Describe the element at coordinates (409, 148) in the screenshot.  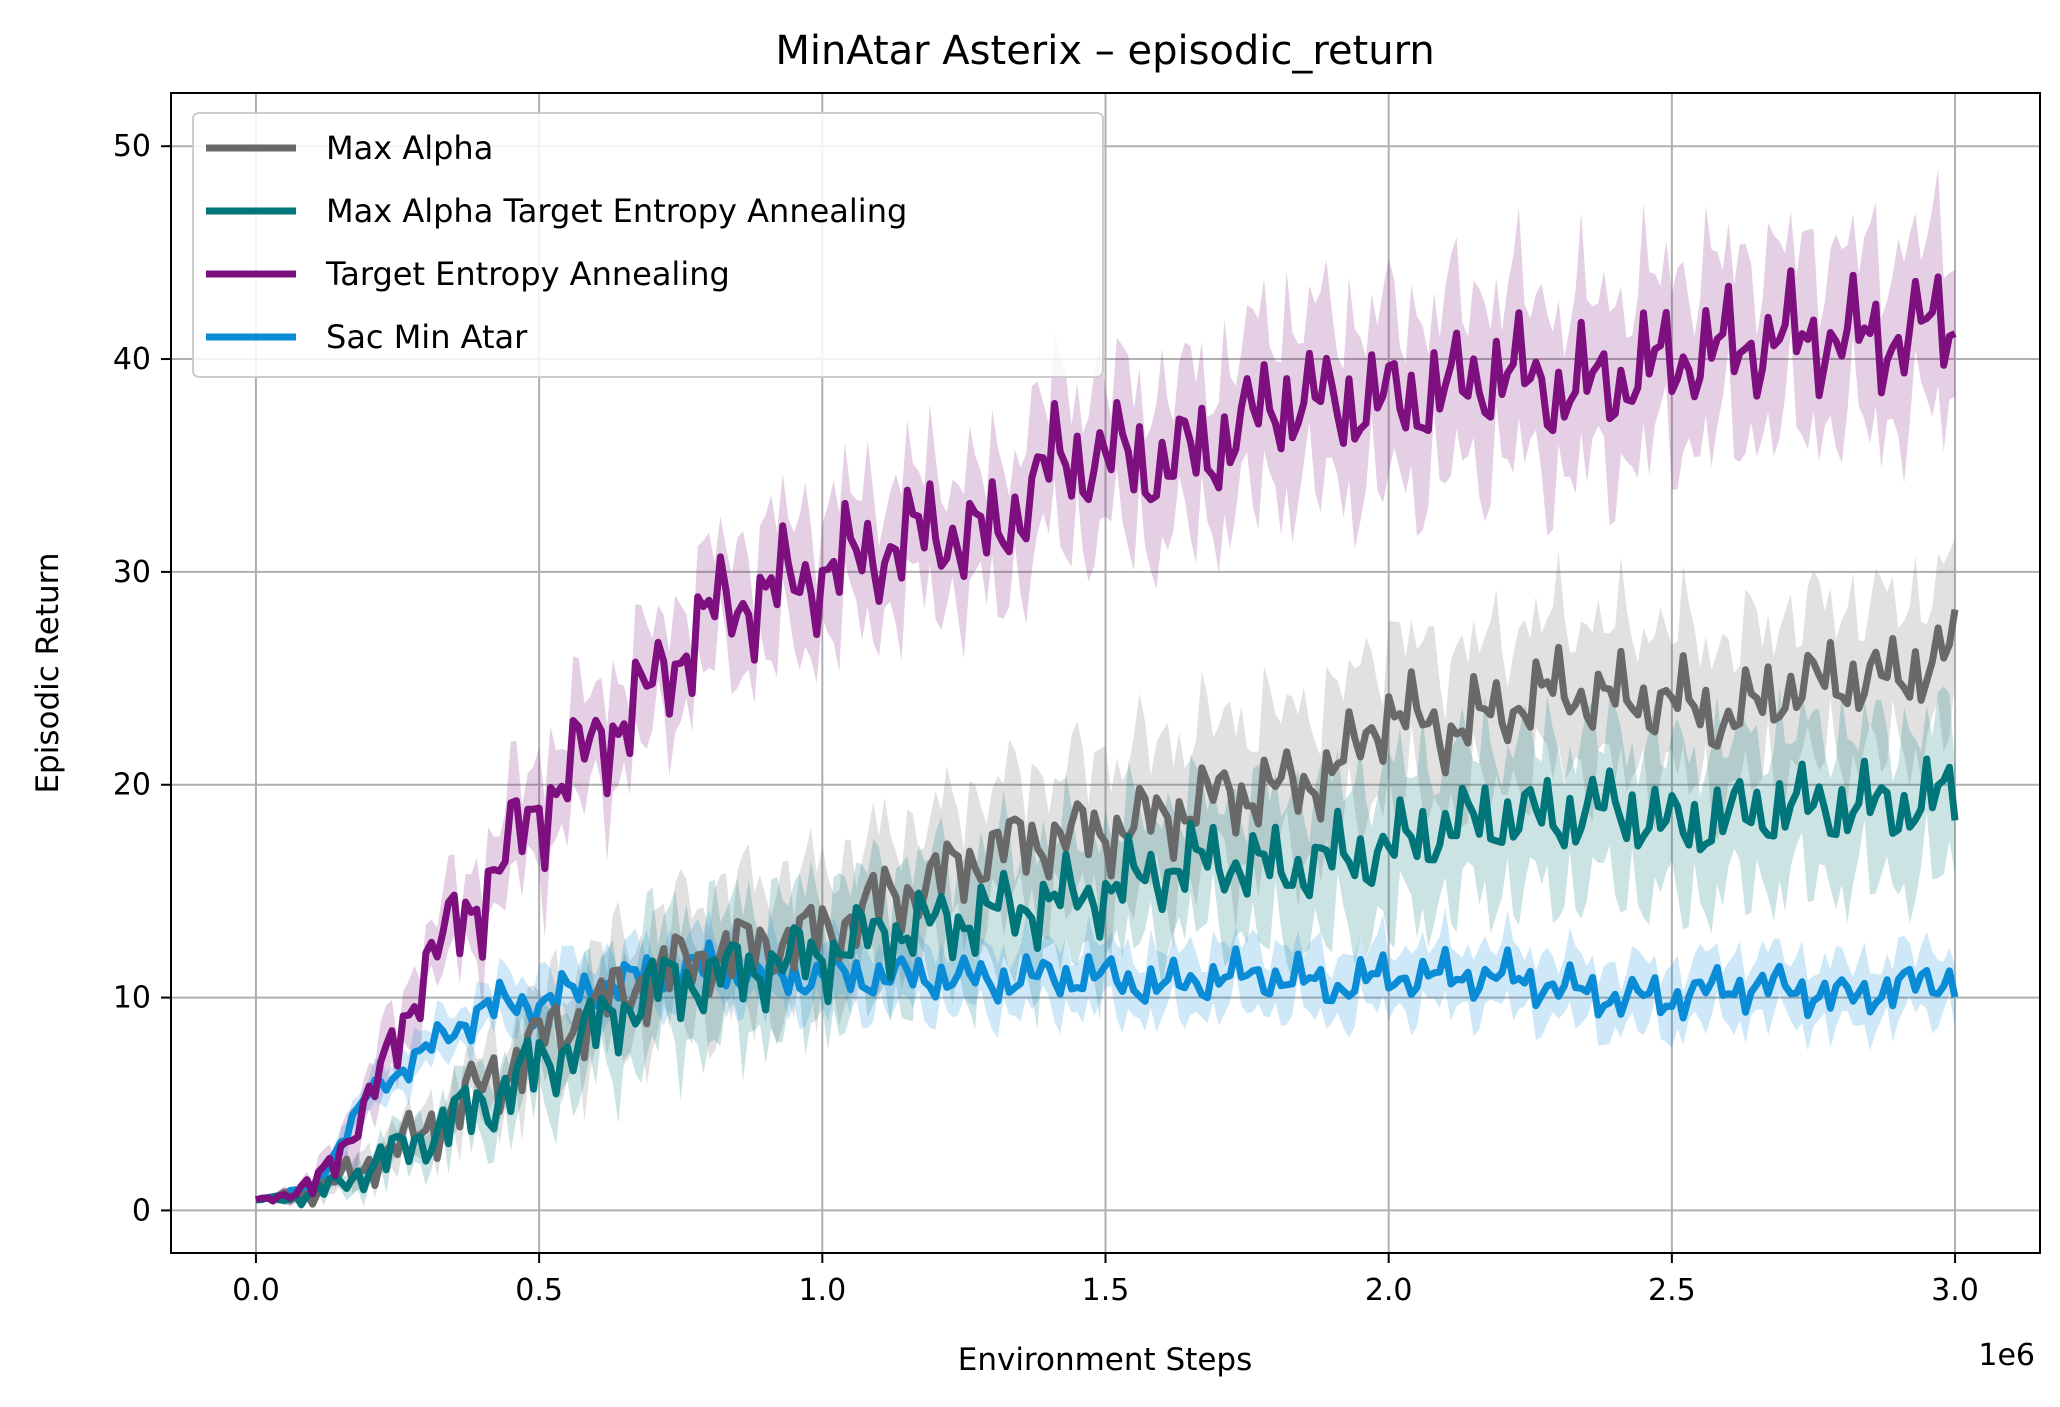
I see `legend-label: Max Alpha` at that location.